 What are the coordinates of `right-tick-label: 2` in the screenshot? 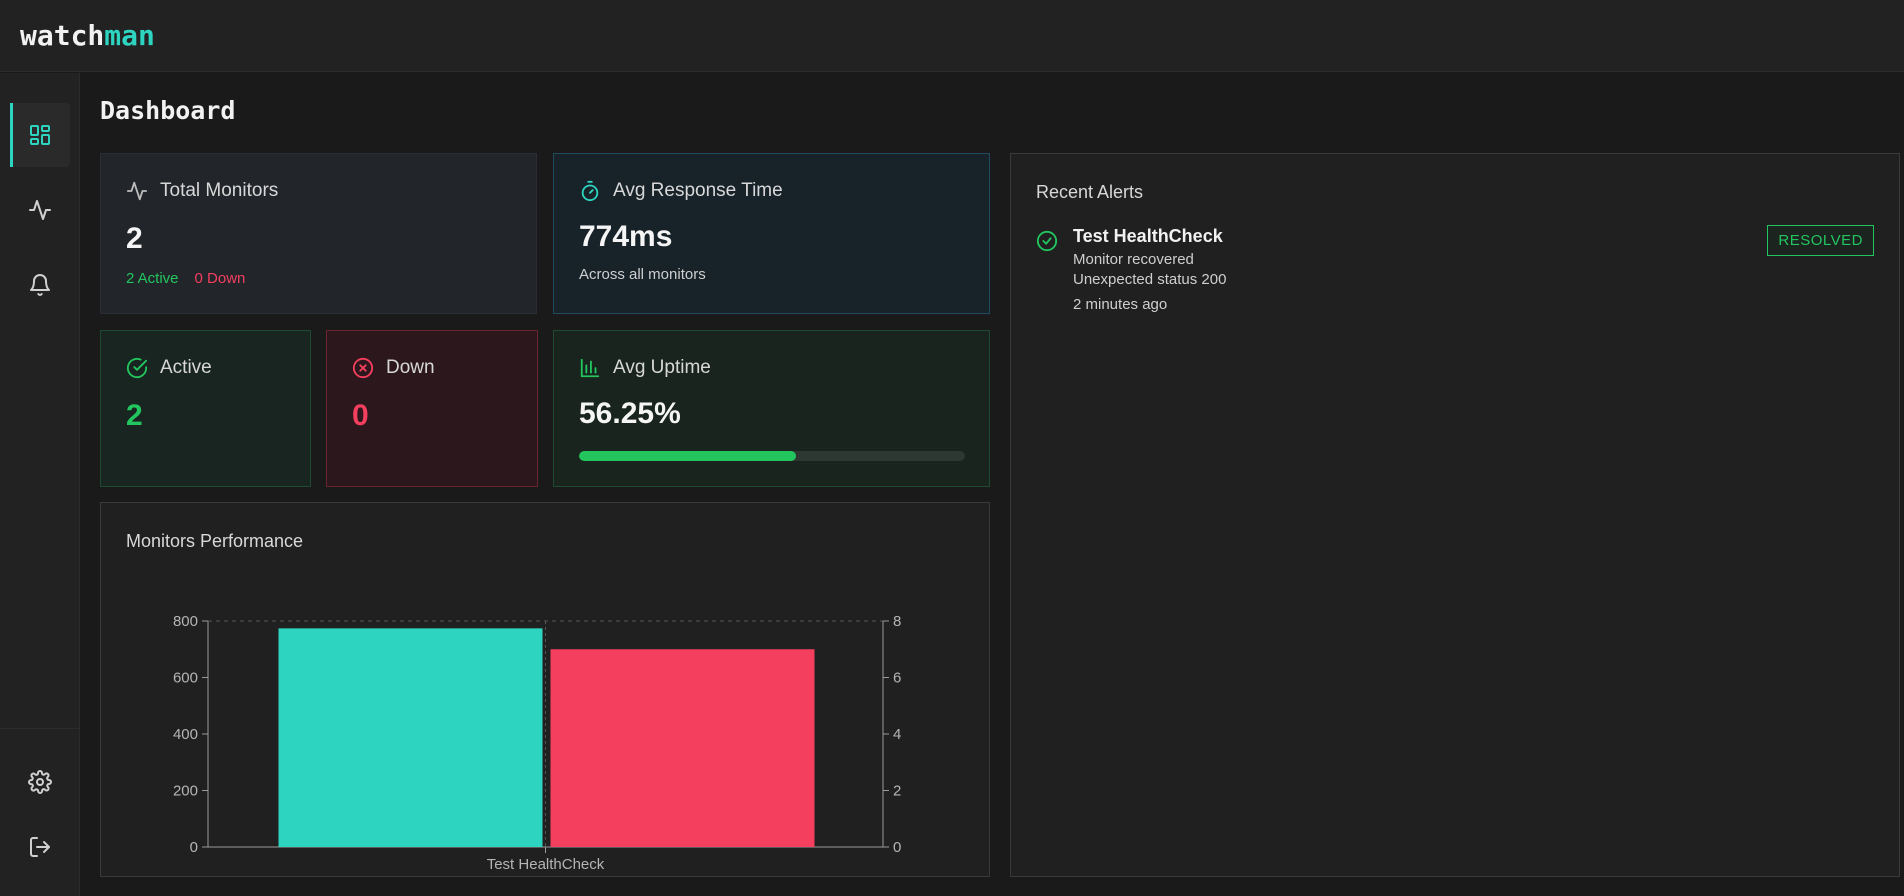 It's located at (897, 791).